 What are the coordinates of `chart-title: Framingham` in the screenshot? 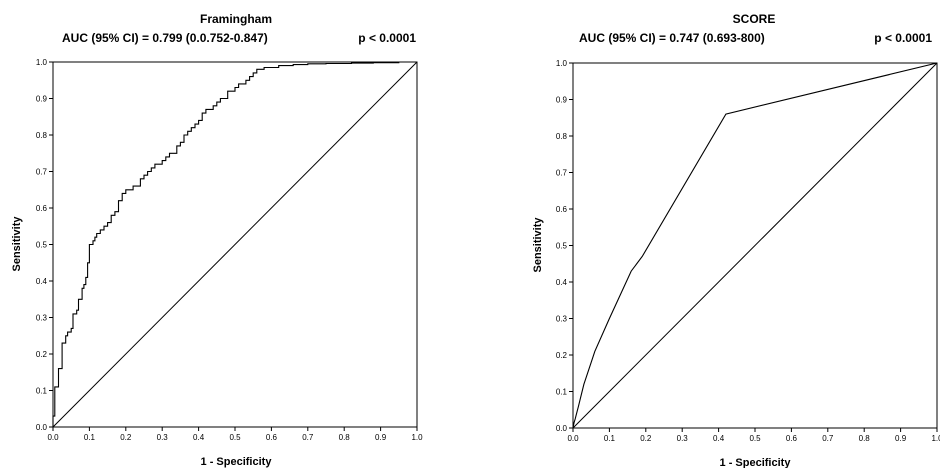 It's located at (236, 19).